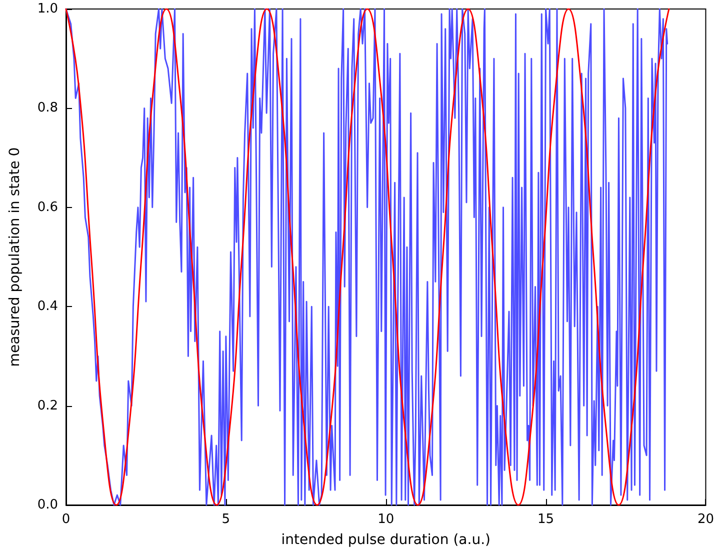  What do you see at coordinates (47, 505) in the screenshot?
I see `y-tick-label: 0.0` at bounding box center [47, 505].